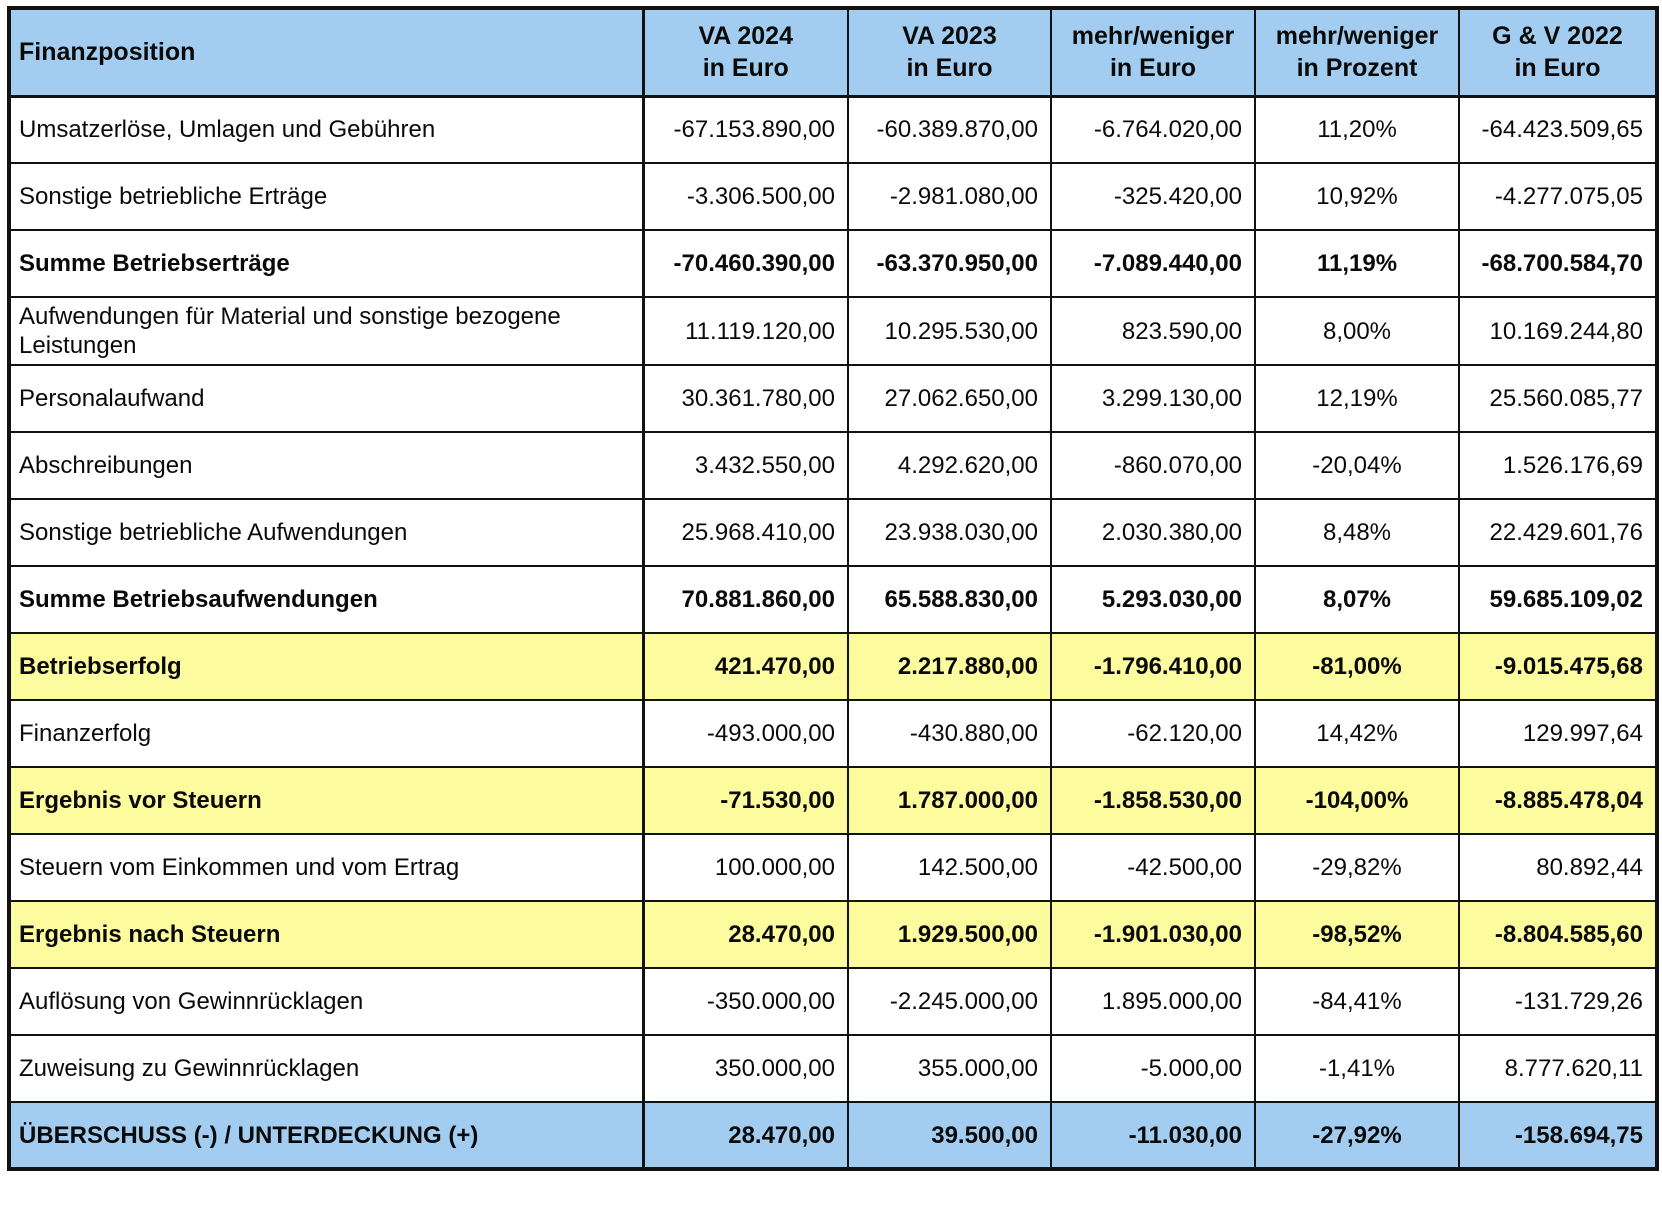  What do you see at coordinates (745, 1001) in the screenshot?
I see `cell-va-2024: -350.000,00` at bounding box center [745, 1001].